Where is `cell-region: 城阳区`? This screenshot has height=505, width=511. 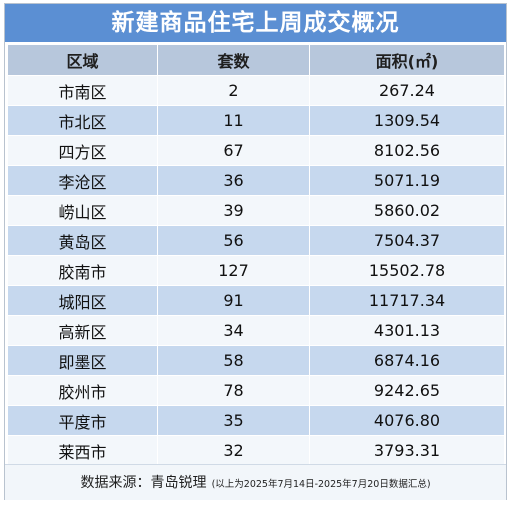 cell-region: 城阳区 is located at coordinates (82, 300).